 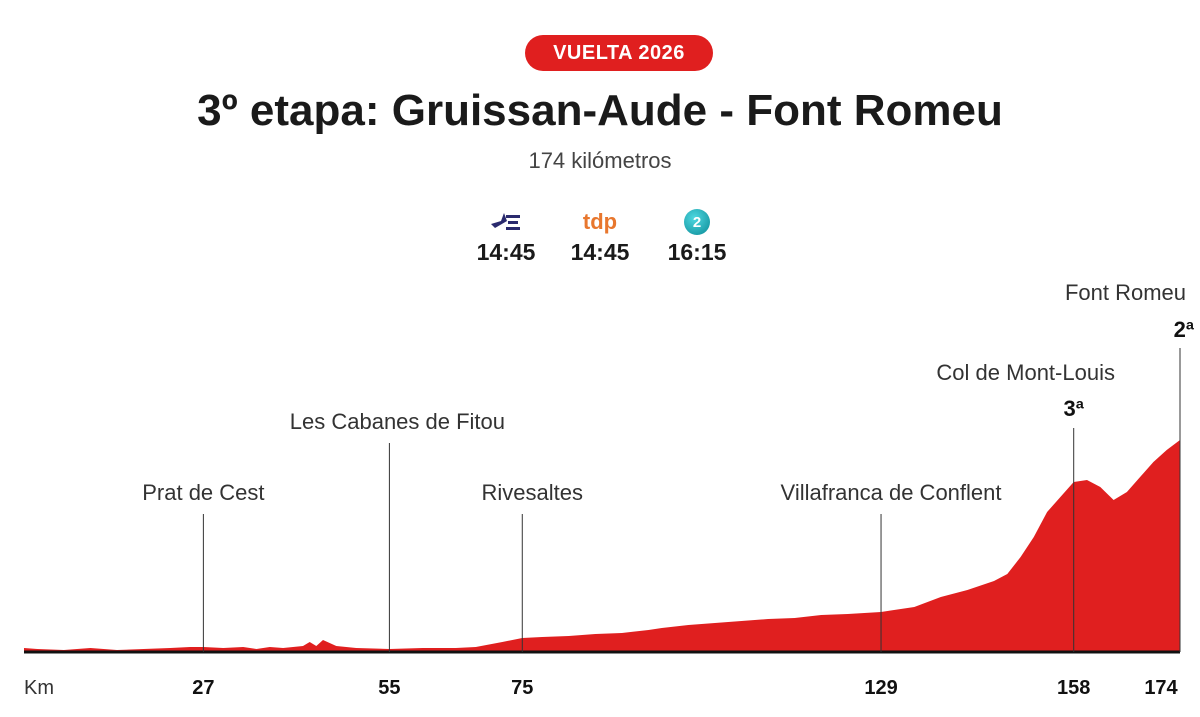 What do you see at coordinates (600, 110) in the screenshot?
I see `page-title: 3º etapa: Gruissan-Aude - Font Romeu` at bounding box center [600, 110].